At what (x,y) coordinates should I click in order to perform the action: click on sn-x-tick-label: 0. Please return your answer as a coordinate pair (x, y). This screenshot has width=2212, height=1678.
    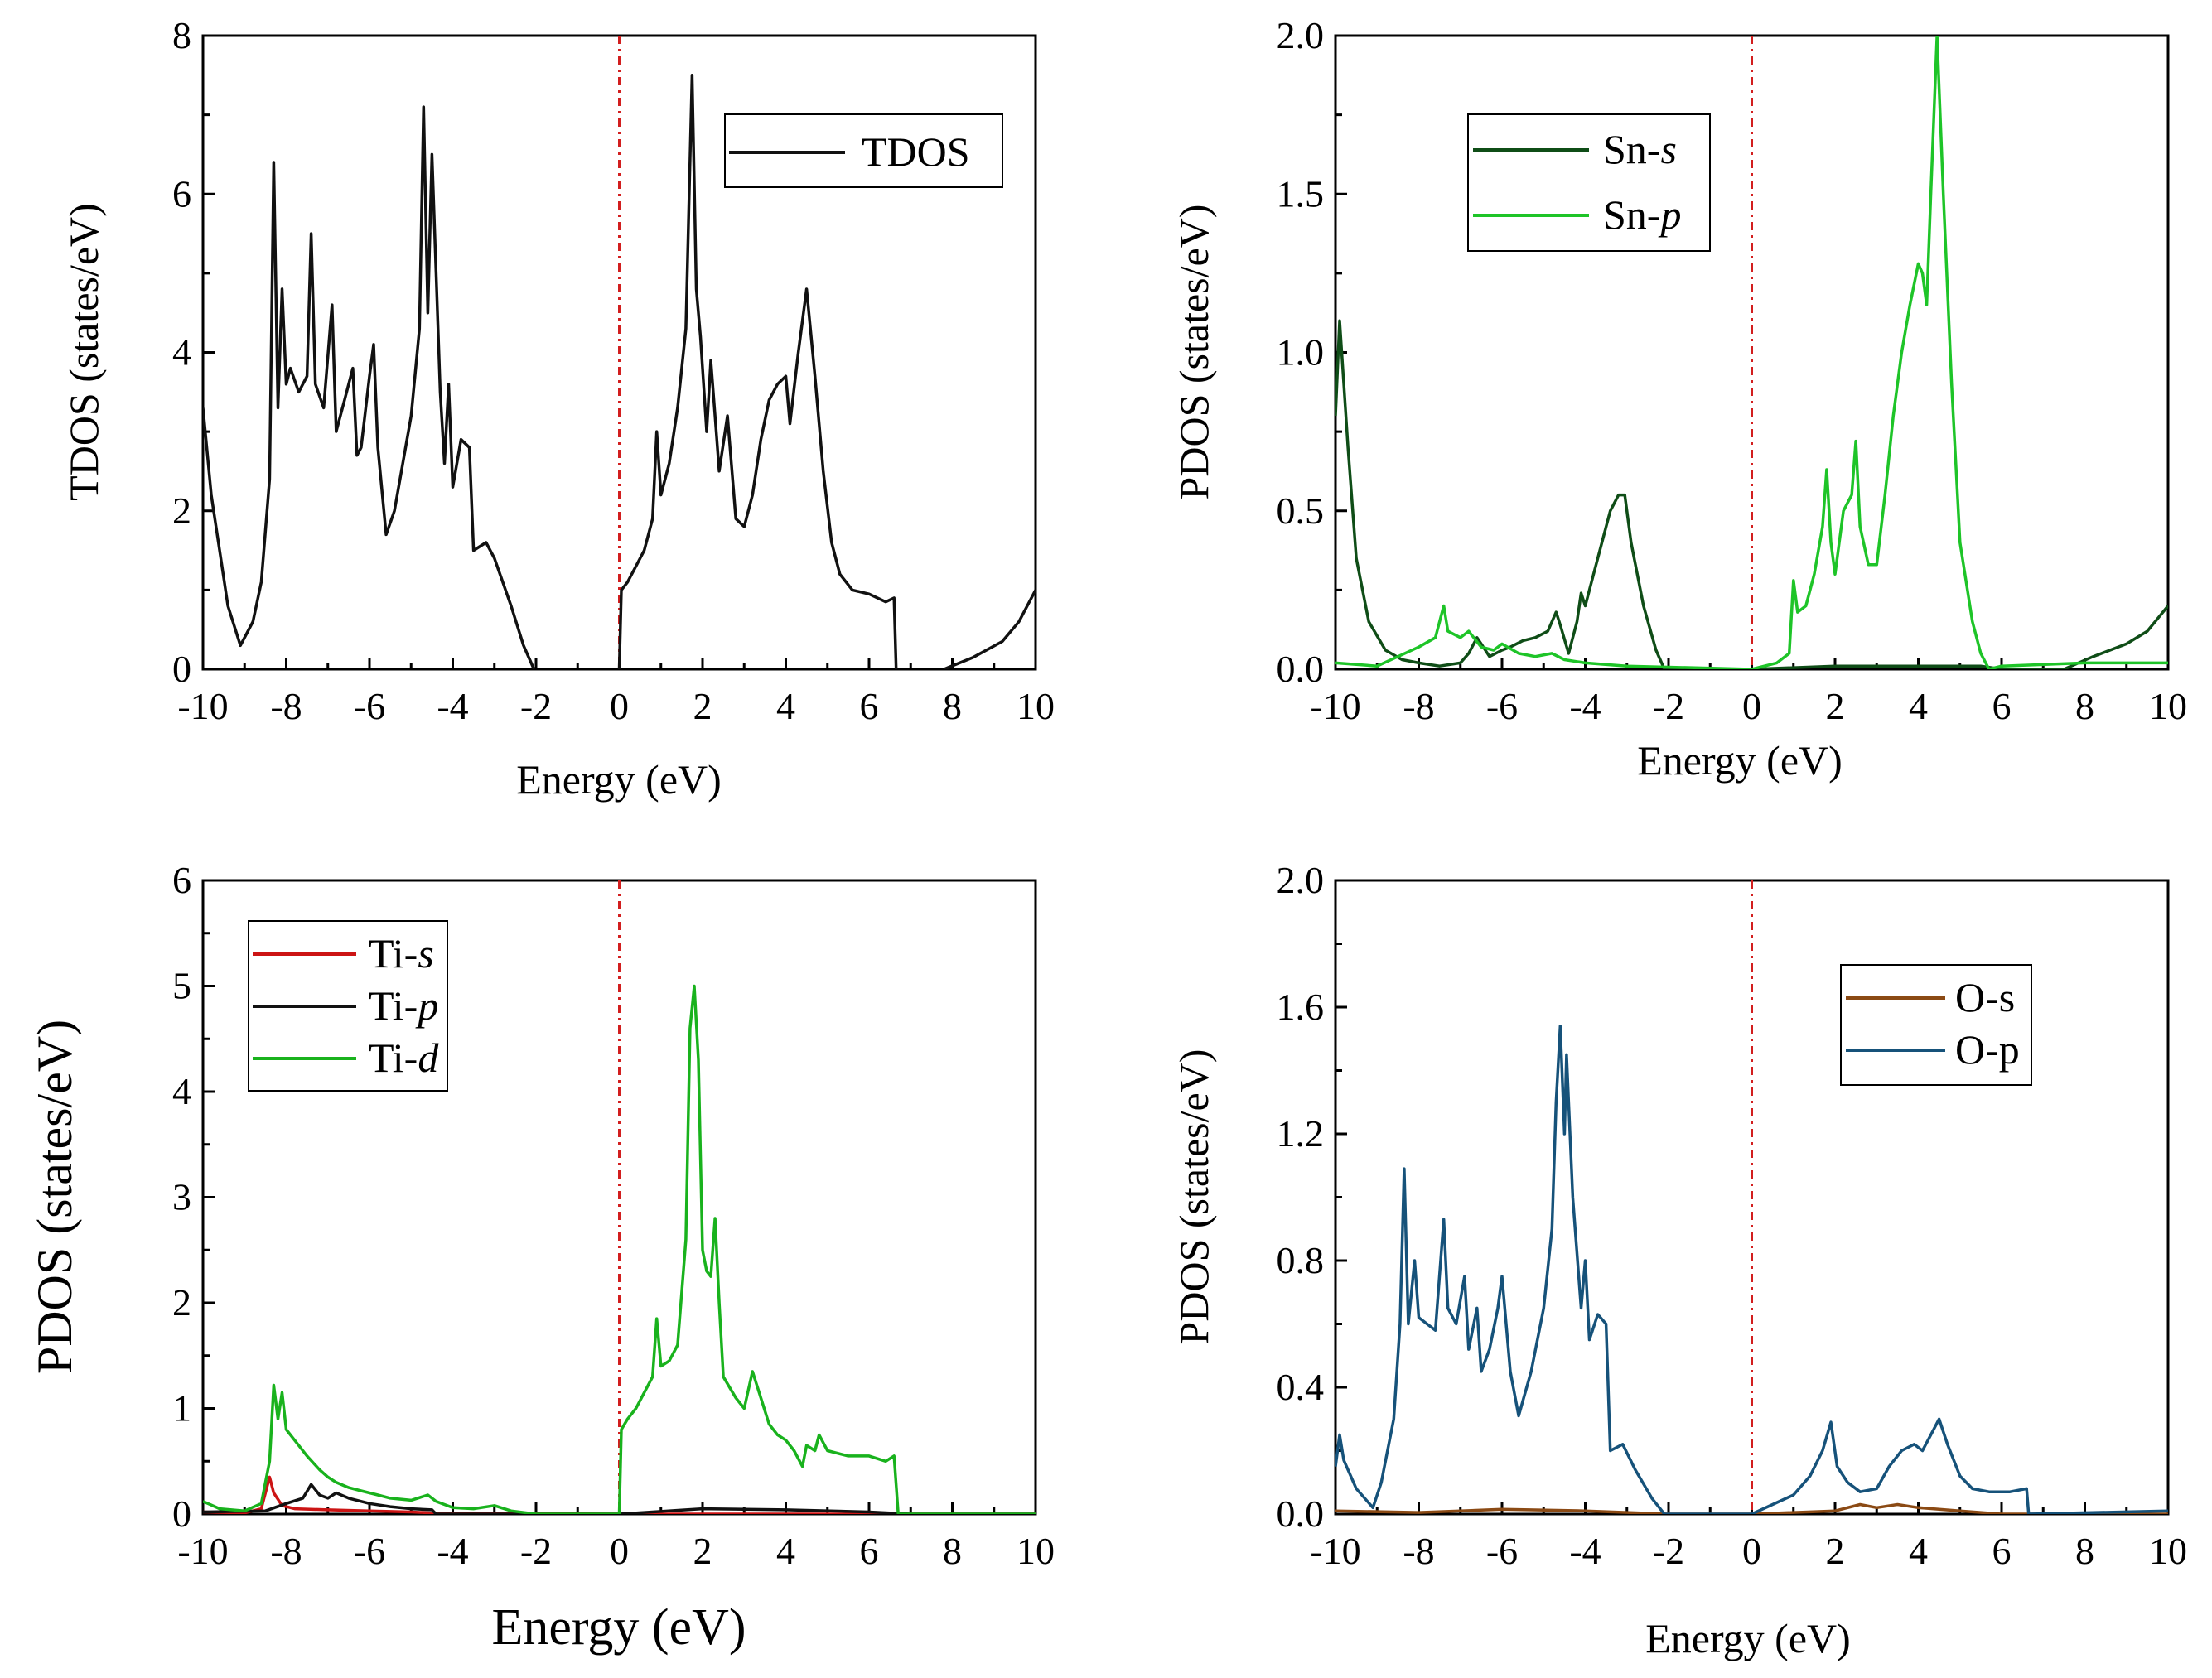
    Looking at the image, I should click on (1751, 706).